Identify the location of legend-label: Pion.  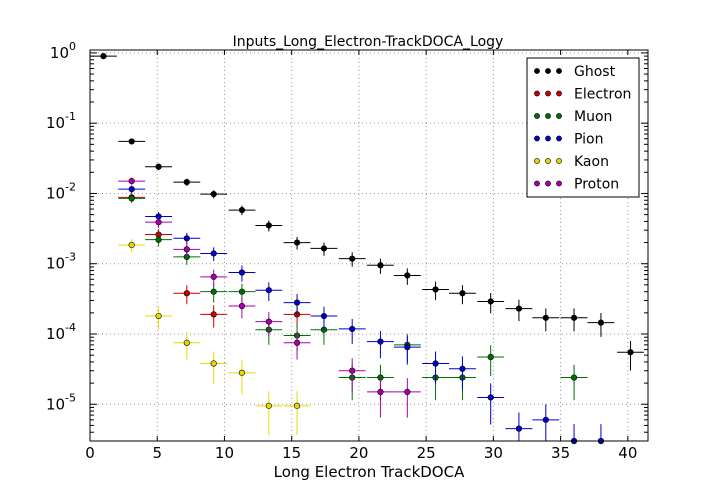
(588, 140).